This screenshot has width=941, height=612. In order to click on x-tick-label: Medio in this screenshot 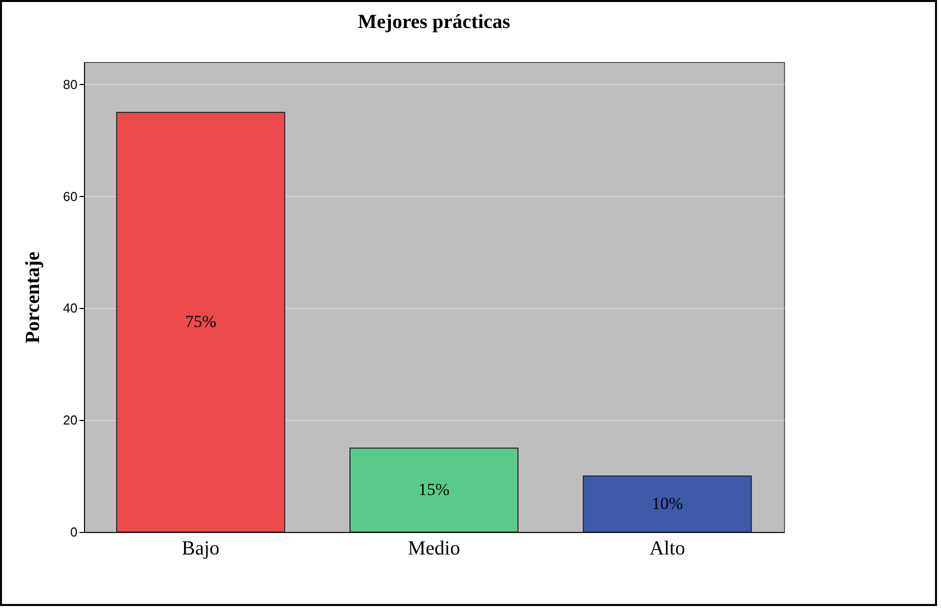, I will do `click(434, 549)`.